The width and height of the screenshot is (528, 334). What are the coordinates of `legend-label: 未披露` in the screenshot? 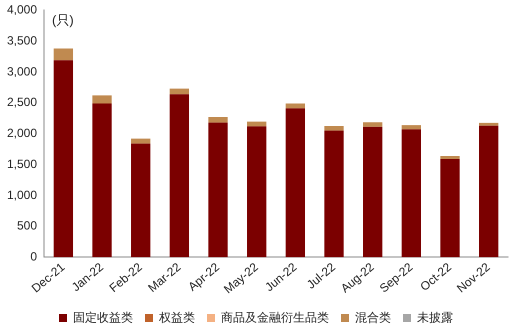 It's located at (435, 317).